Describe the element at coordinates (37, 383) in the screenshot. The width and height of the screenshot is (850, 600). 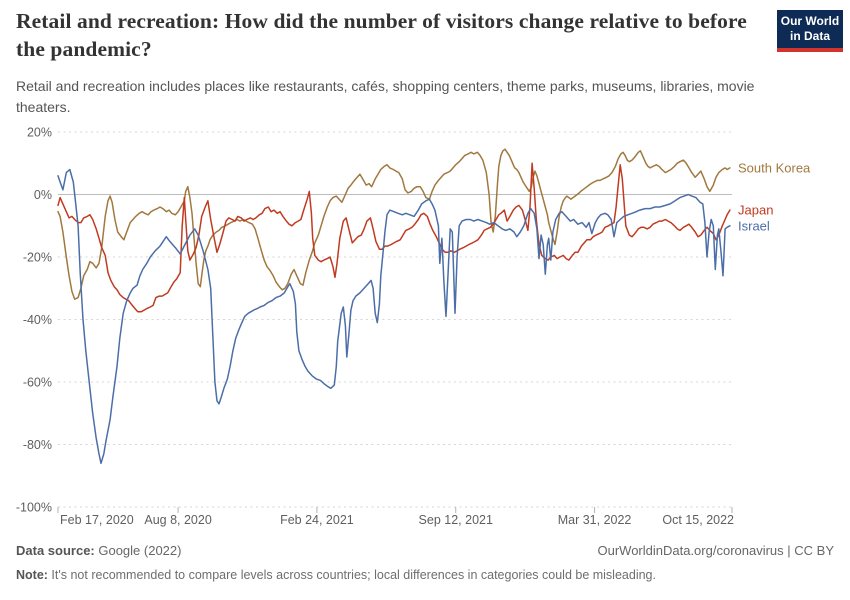
I see `y-axis-label: -60%` at that location.